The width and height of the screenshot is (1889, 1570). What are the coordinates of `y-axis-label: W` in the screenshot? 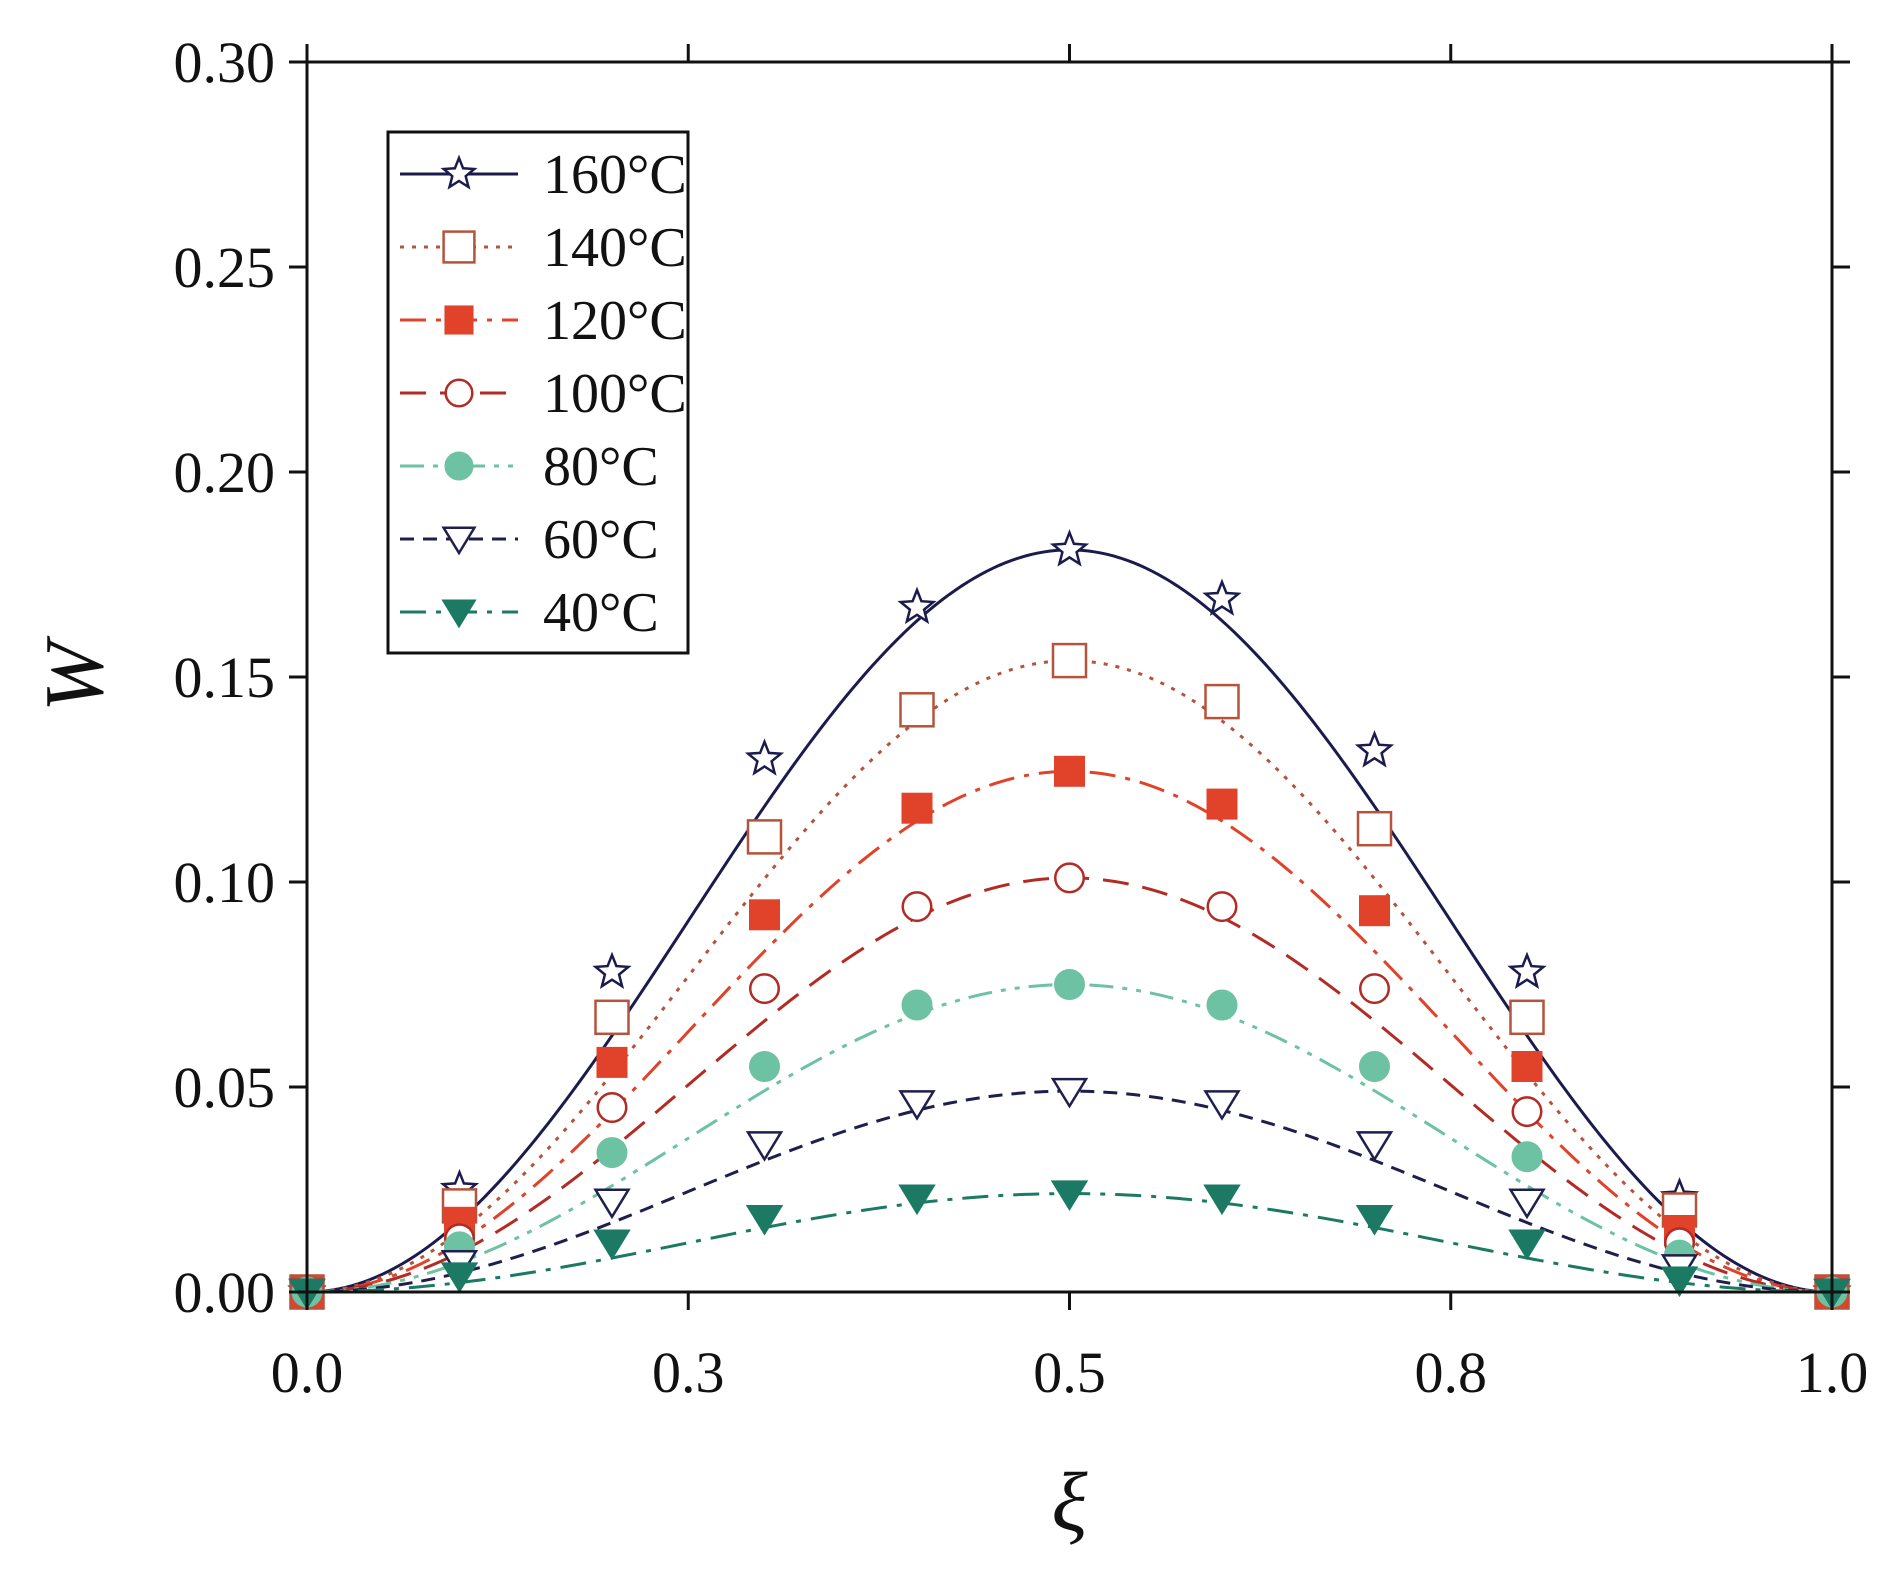 It's located at (74, 673).